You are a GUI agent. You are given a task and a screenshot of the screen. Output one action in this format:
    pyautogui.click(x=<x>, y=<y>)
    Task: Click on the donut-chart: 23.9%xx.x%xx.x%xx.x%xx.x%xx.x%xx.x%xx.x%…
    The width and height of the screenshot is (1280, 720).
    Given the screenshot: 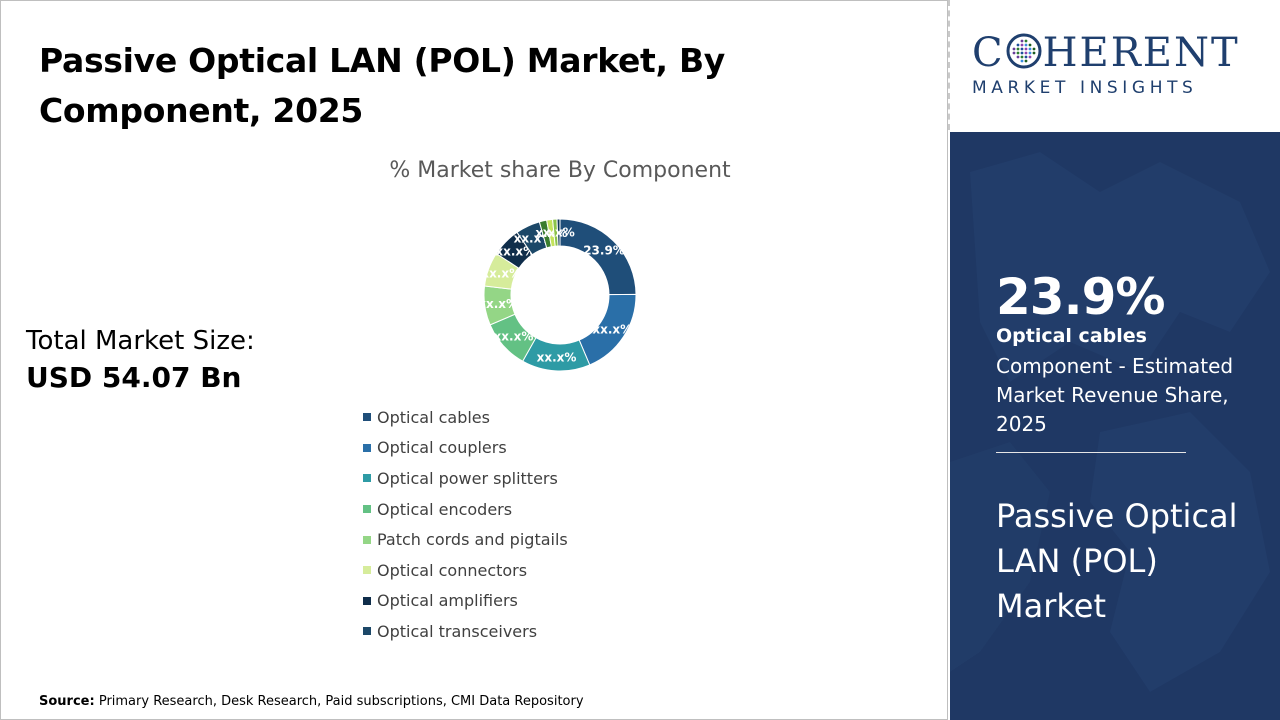 What is the action you would take?
    pyautogui.click(x=557, y=295)
    